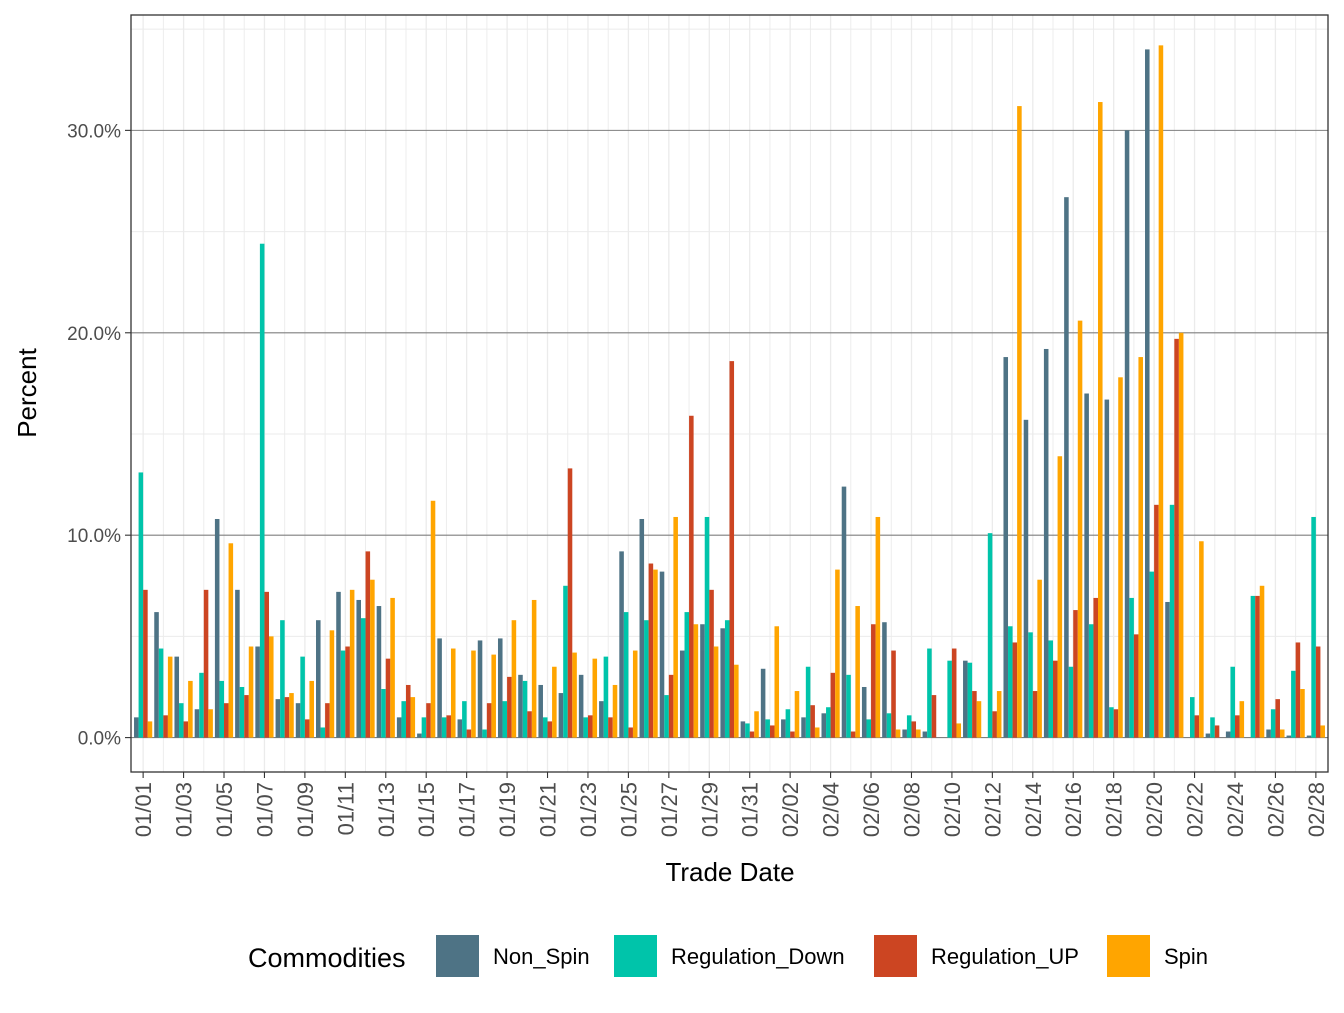  Describe the element at coordinates (305, 809) in the screenshot. I see `x-tick-label: 01/09` at that location.